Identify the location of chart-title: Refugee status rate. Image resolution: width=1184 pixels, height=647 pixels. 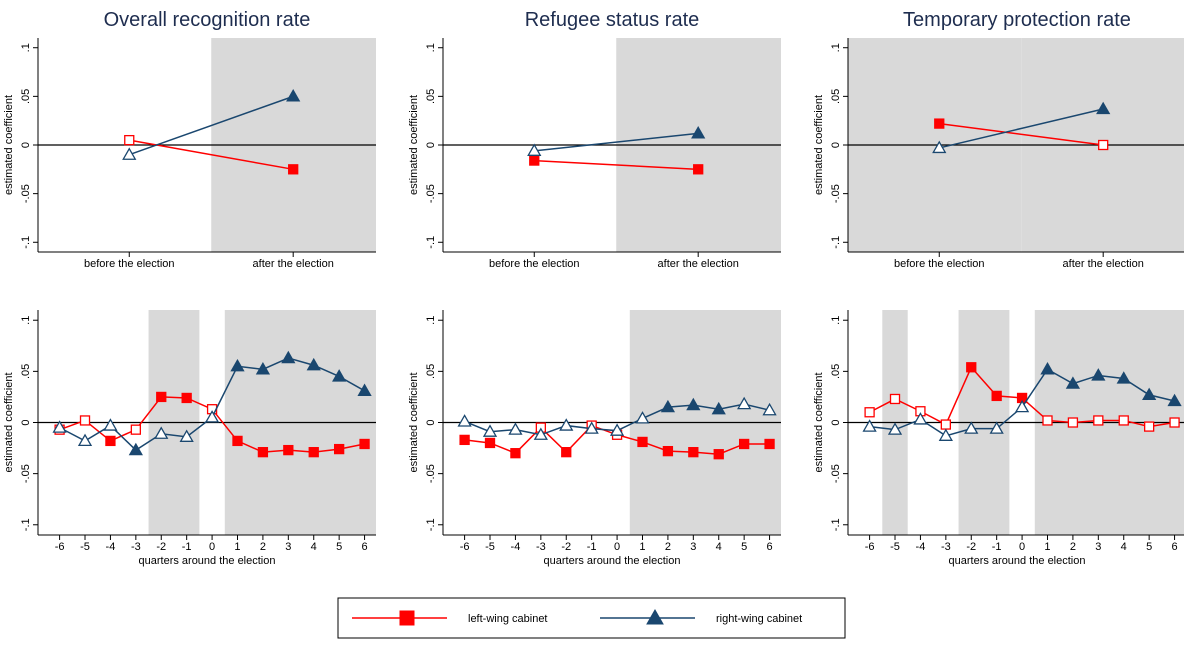
(612, 20).